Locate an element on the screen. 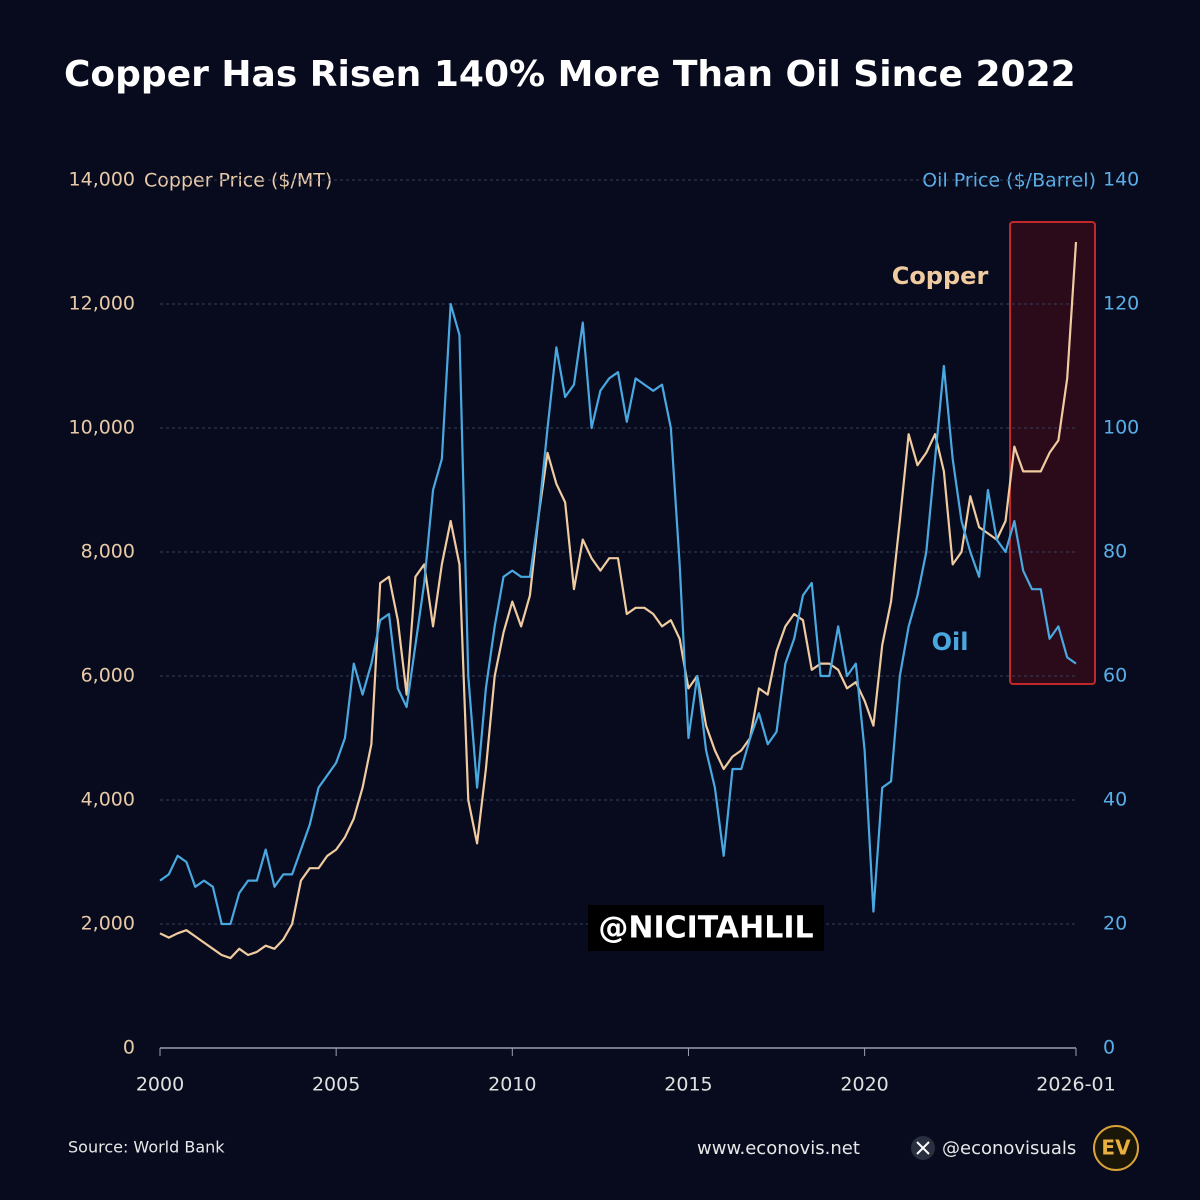 The height and width of the screenshot is (1200, 1200). y-tick-label: 0 is located at coordinates (129, 1048).